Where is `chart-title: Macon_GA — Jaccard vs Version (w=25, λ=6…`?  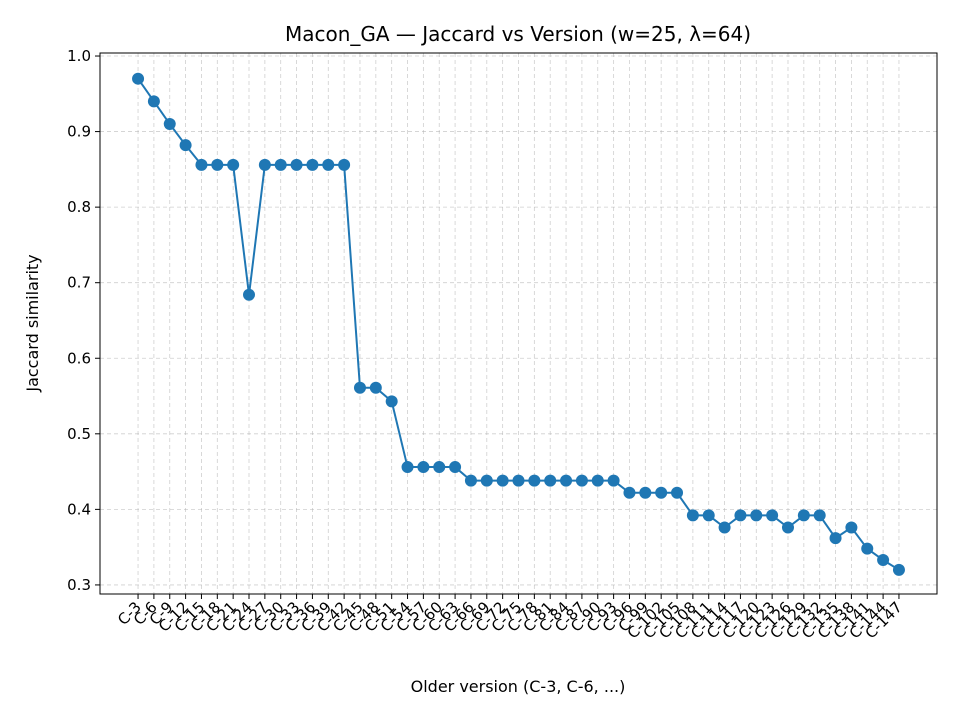
chart-title: Macon_GA — Jaccard vs Version (w=25, λ=6… is located at coordinates (518, 34).